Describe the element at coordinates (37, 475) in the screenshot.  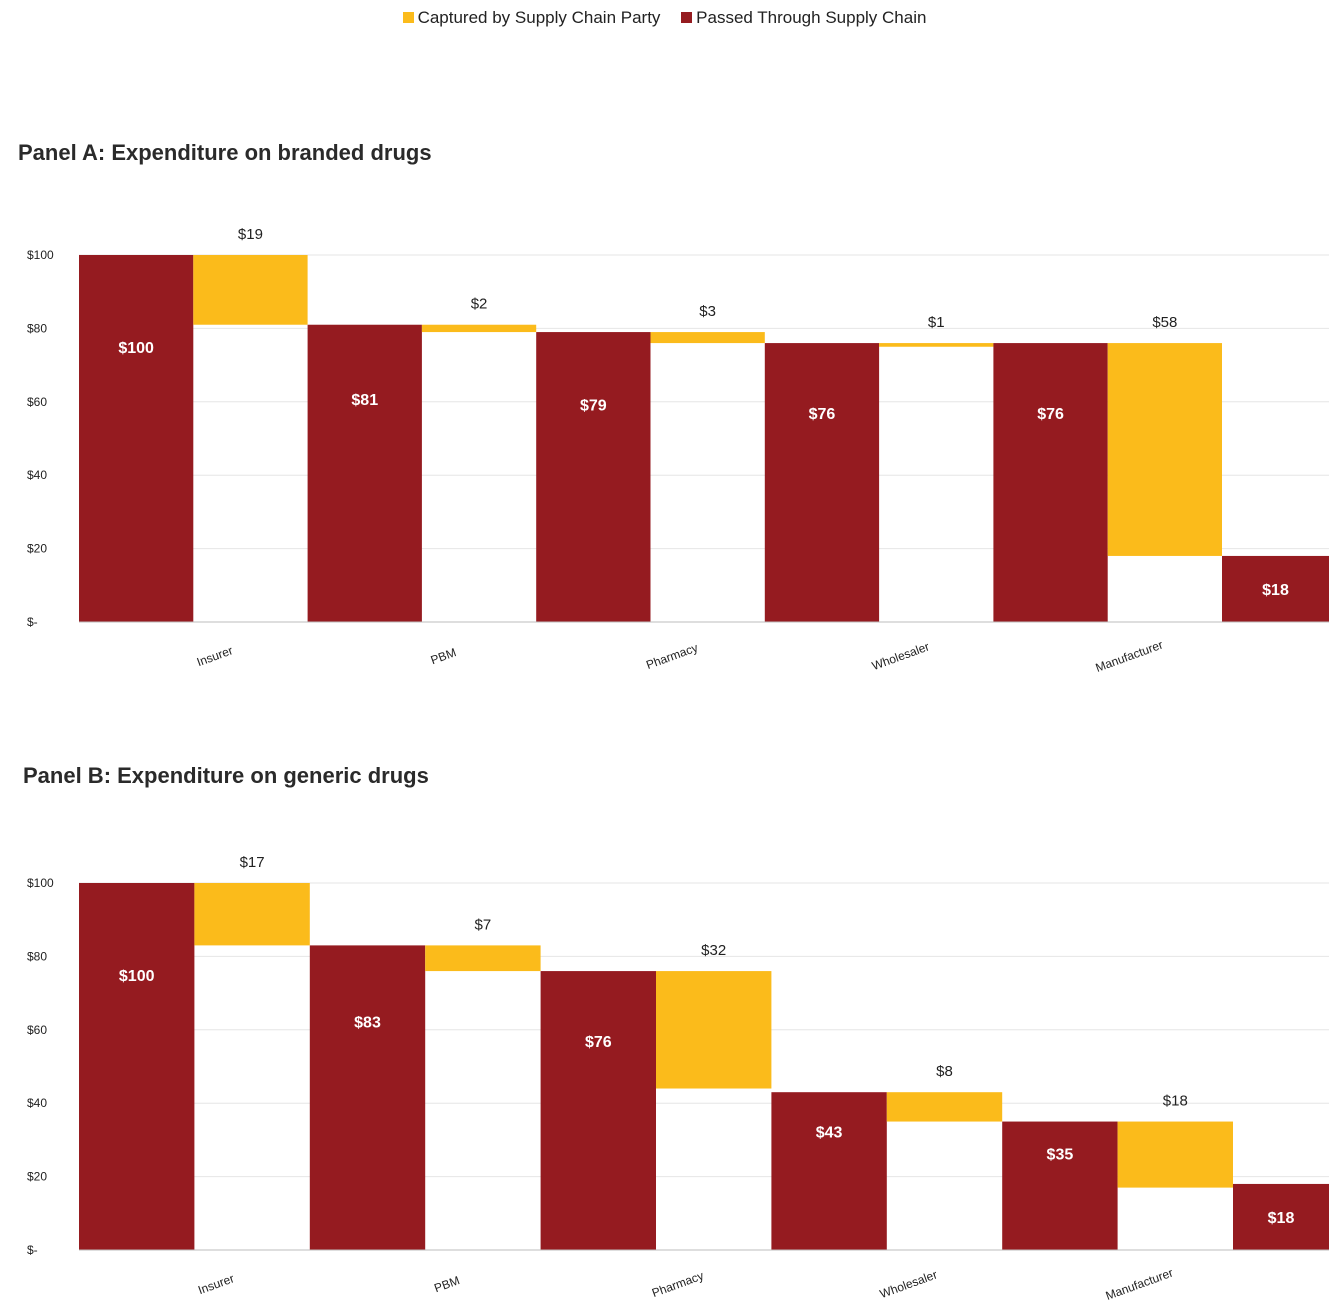
I see `panel-a-y-tick-label: $40` at that location.